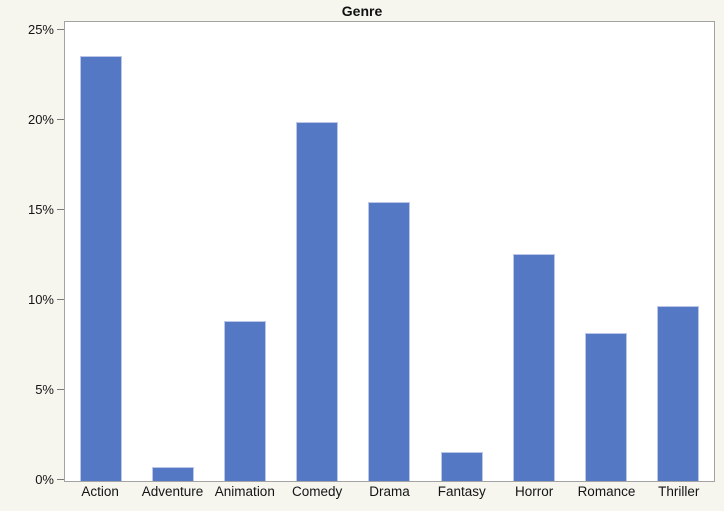 Image resolution: width=724 pixels, height=511 pixels. Describe the element at coordinates (40, 209) in the screenshot. I see `y-tick-label: 15%` at that location.